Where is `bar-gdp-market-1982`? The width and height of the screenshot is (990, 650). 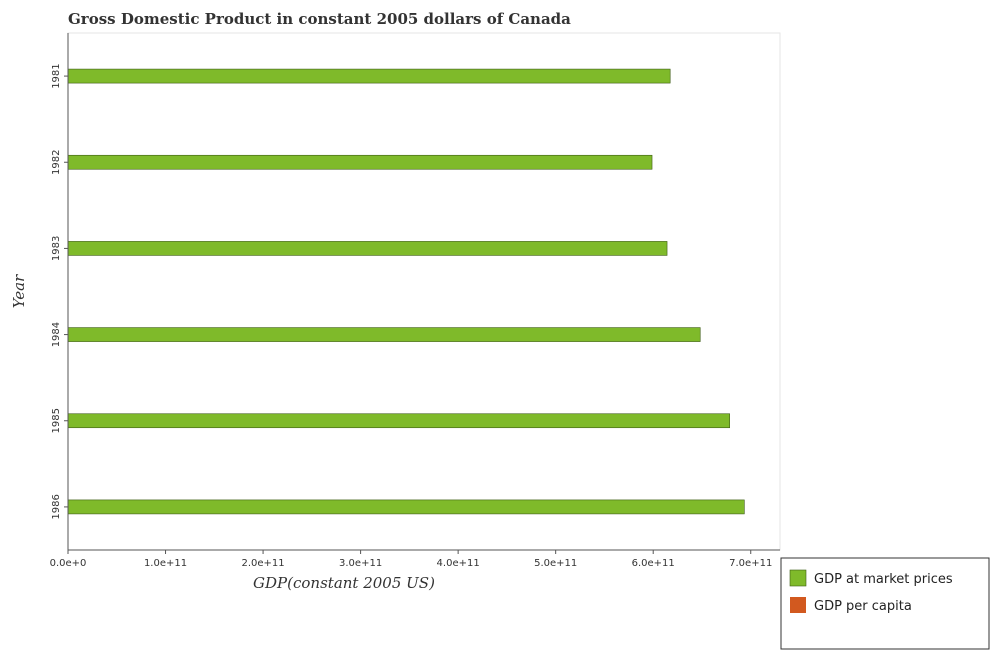 bar-gdp-market-1982 is located at coordinates (360, 162).